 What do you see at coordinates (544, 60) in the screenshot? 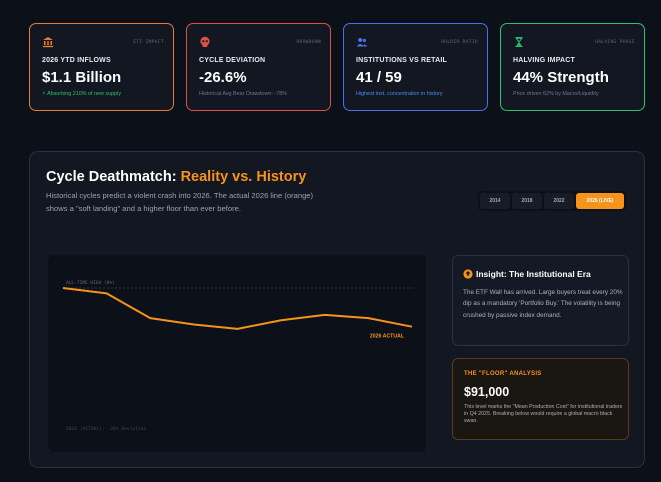
I see `card-label: HALVING IMPACT` at bounding box center [544, 60].